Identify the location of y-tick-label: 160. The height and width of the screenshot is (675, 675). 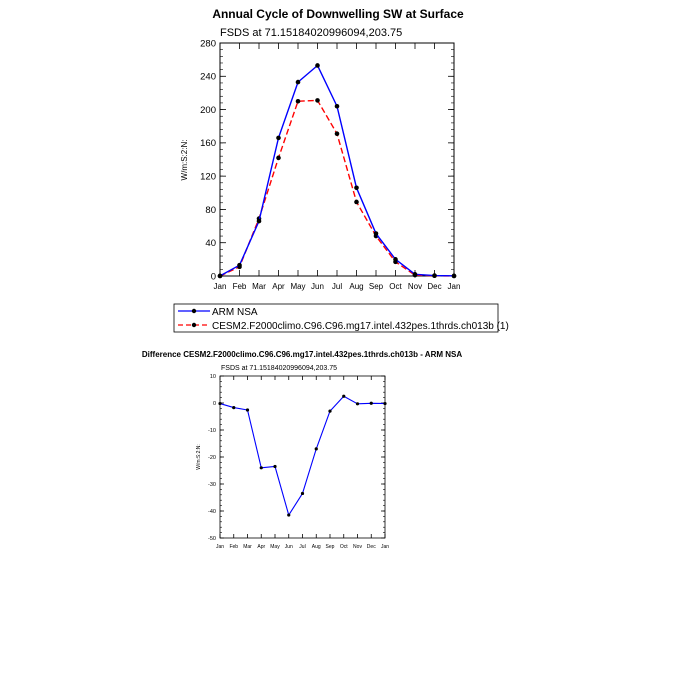
(208, 143).